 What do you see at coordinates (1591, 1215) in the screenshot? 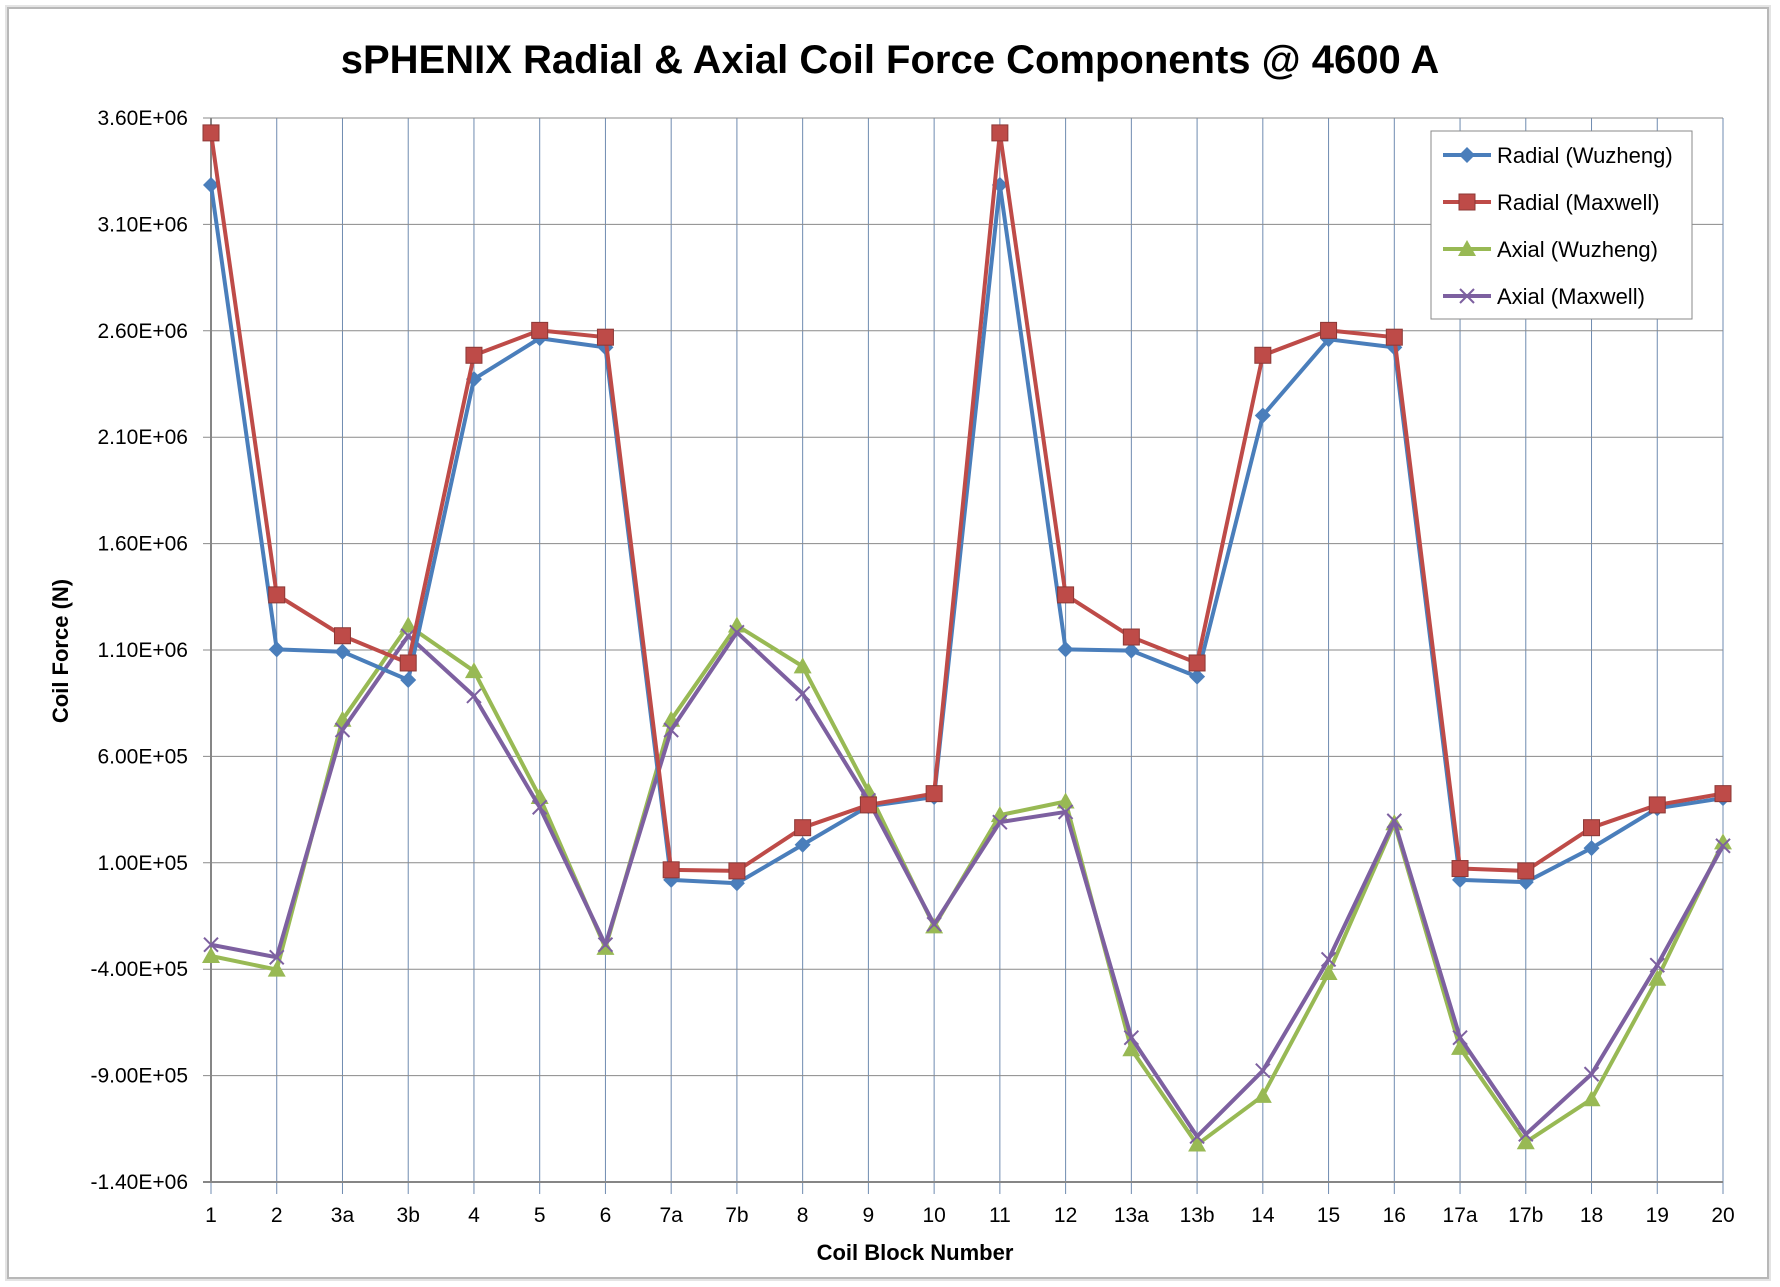
I see `x-tick-label: 18` at bounding box center [1591, 1215].